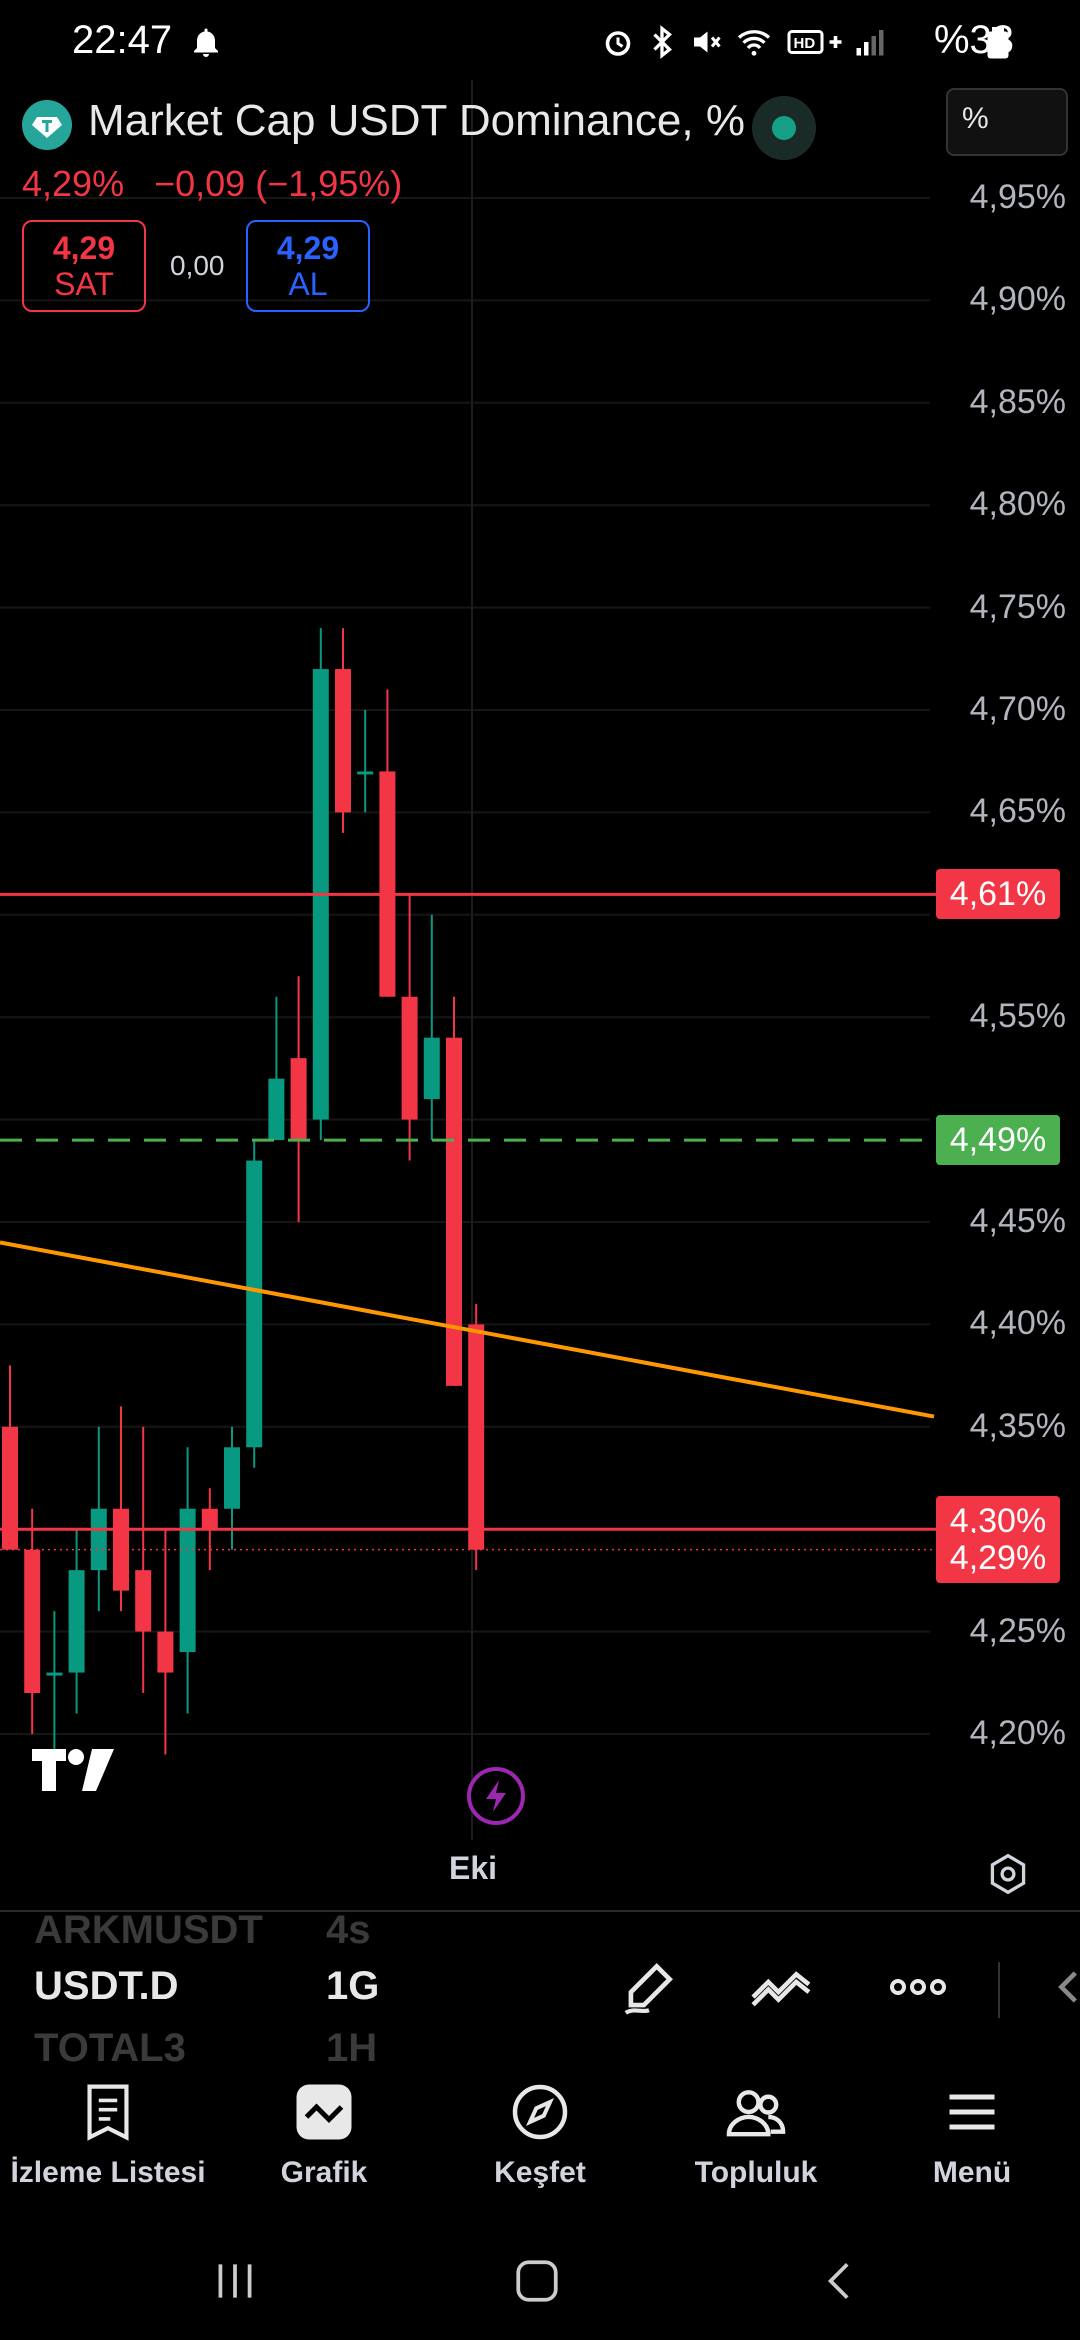  Describe the element at coordinates (781, 1987) in the screenshot. I see `indicators-icon` at that location.